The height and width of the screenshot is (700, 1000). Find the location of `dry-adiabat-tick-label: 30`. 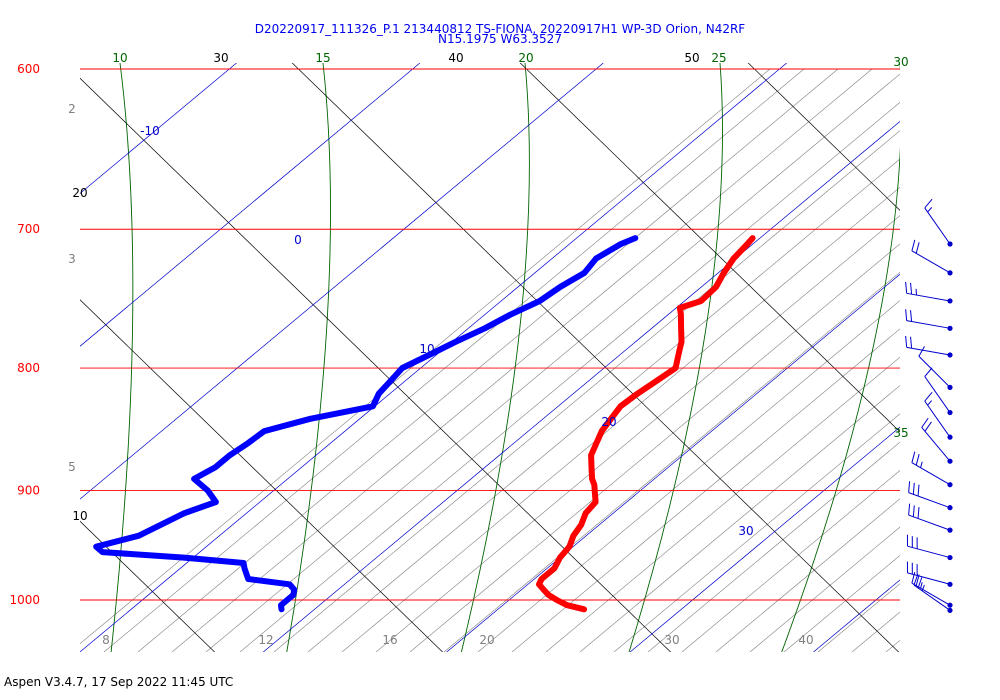

dry-adiabat-tick-label: 30 is located at coordinates (220, 58).